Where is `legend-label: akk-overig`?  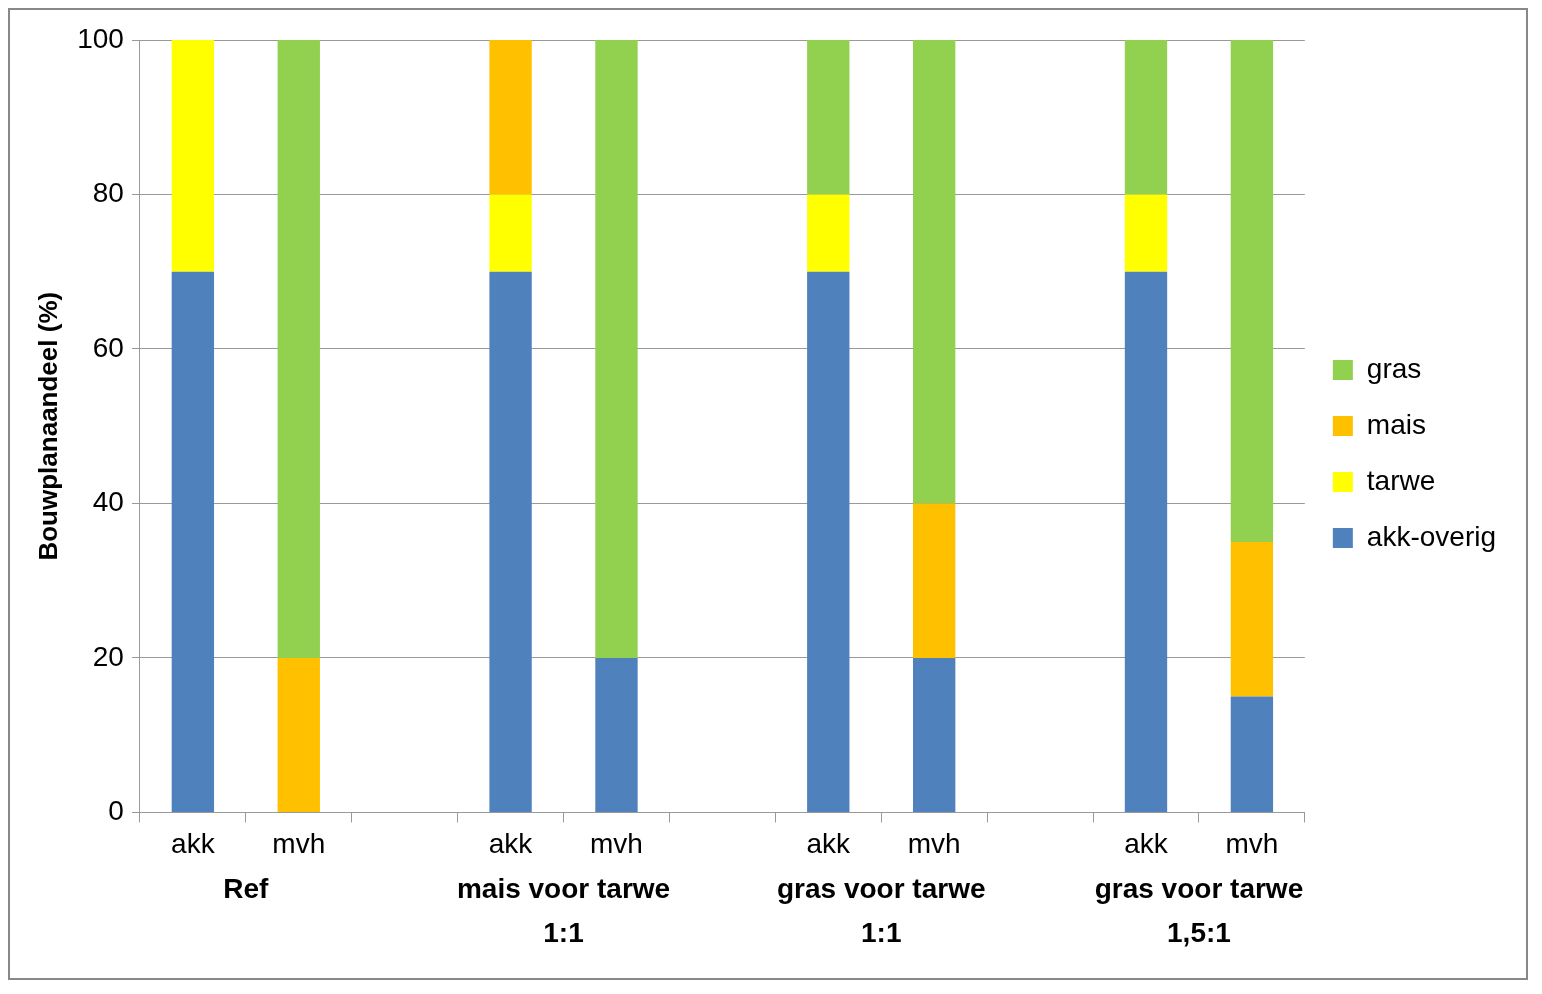 legend-label: akk-overig is located at coordinates (1431, 536).